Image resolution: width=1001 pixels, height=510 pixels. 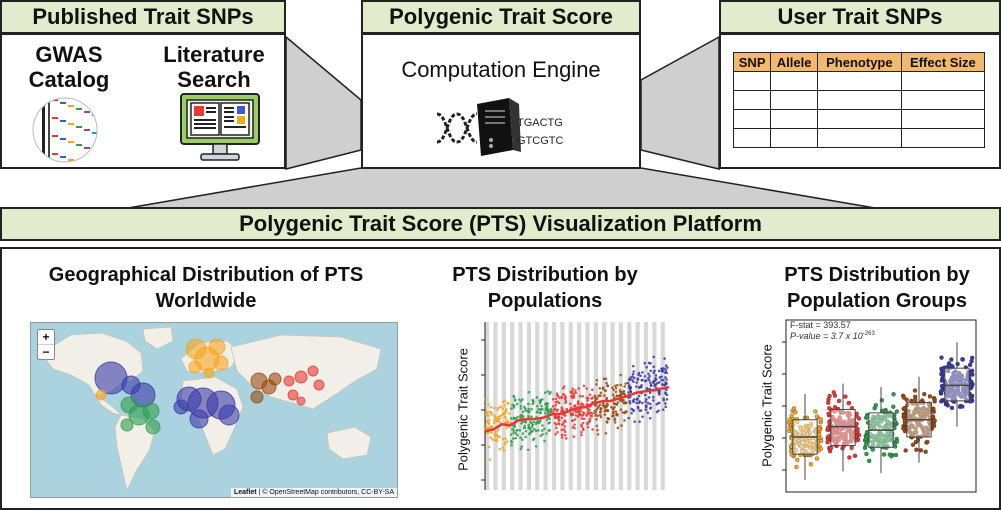 What do you see at coordinates (245, 492) in the screenshot?
I see `leaflet-link: Leaflet` at bounding box center [245, 492].